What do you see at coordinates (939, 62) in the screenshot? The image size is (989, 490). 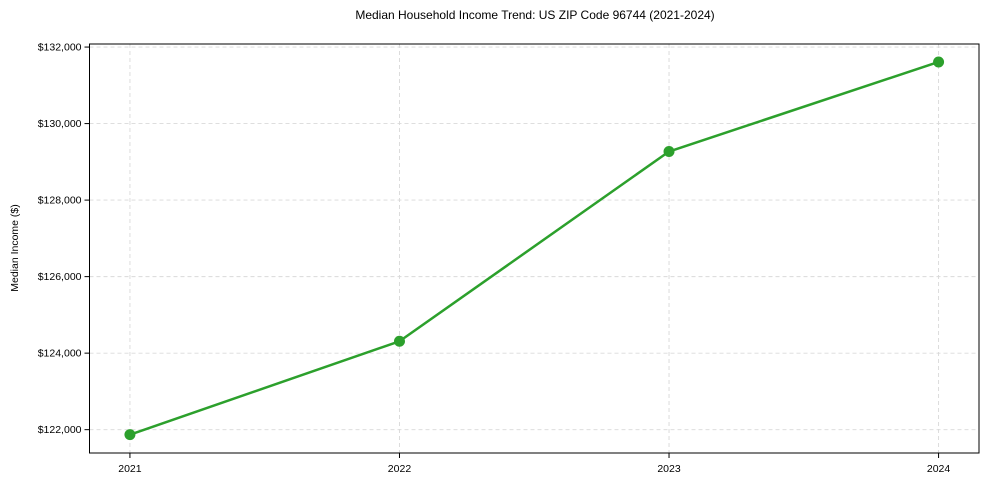 I see `data-point-2024` at bounding box center [939, 62].